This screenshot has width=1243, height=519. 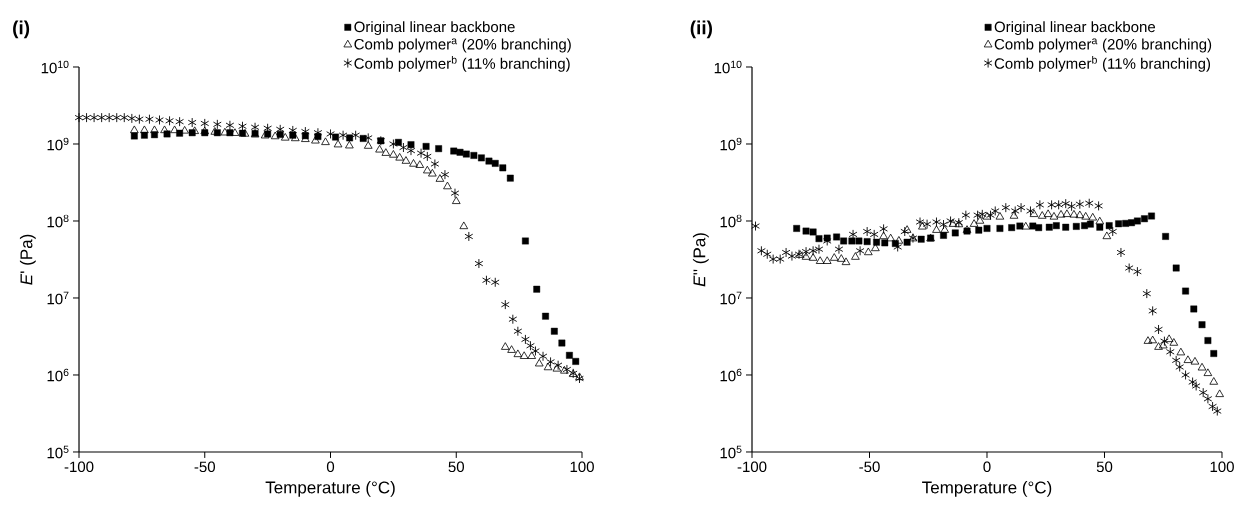 I want to click on chart-title: (i), so click(x=21, y=29).